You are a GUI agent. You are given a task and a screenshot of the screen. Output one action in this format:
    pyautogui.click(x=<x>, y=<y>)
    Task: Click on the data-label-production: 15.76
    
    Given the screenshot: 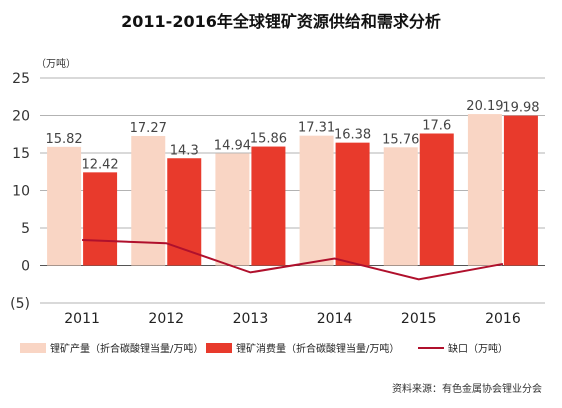 What is the action you would take?
    pyautogui.click(x=400, y=139)
    